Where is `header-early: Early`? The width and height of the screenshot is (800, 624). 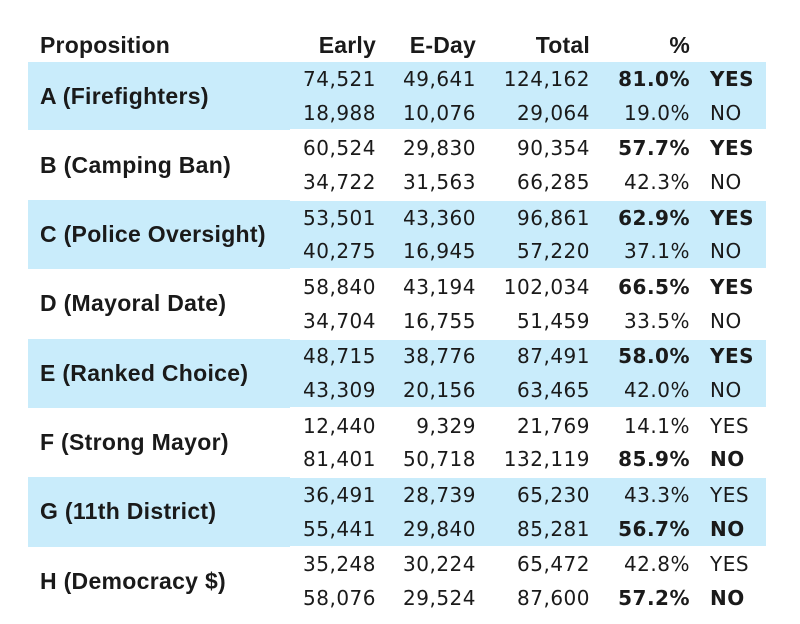
header-early: Early is located at coordinates (347, 44).